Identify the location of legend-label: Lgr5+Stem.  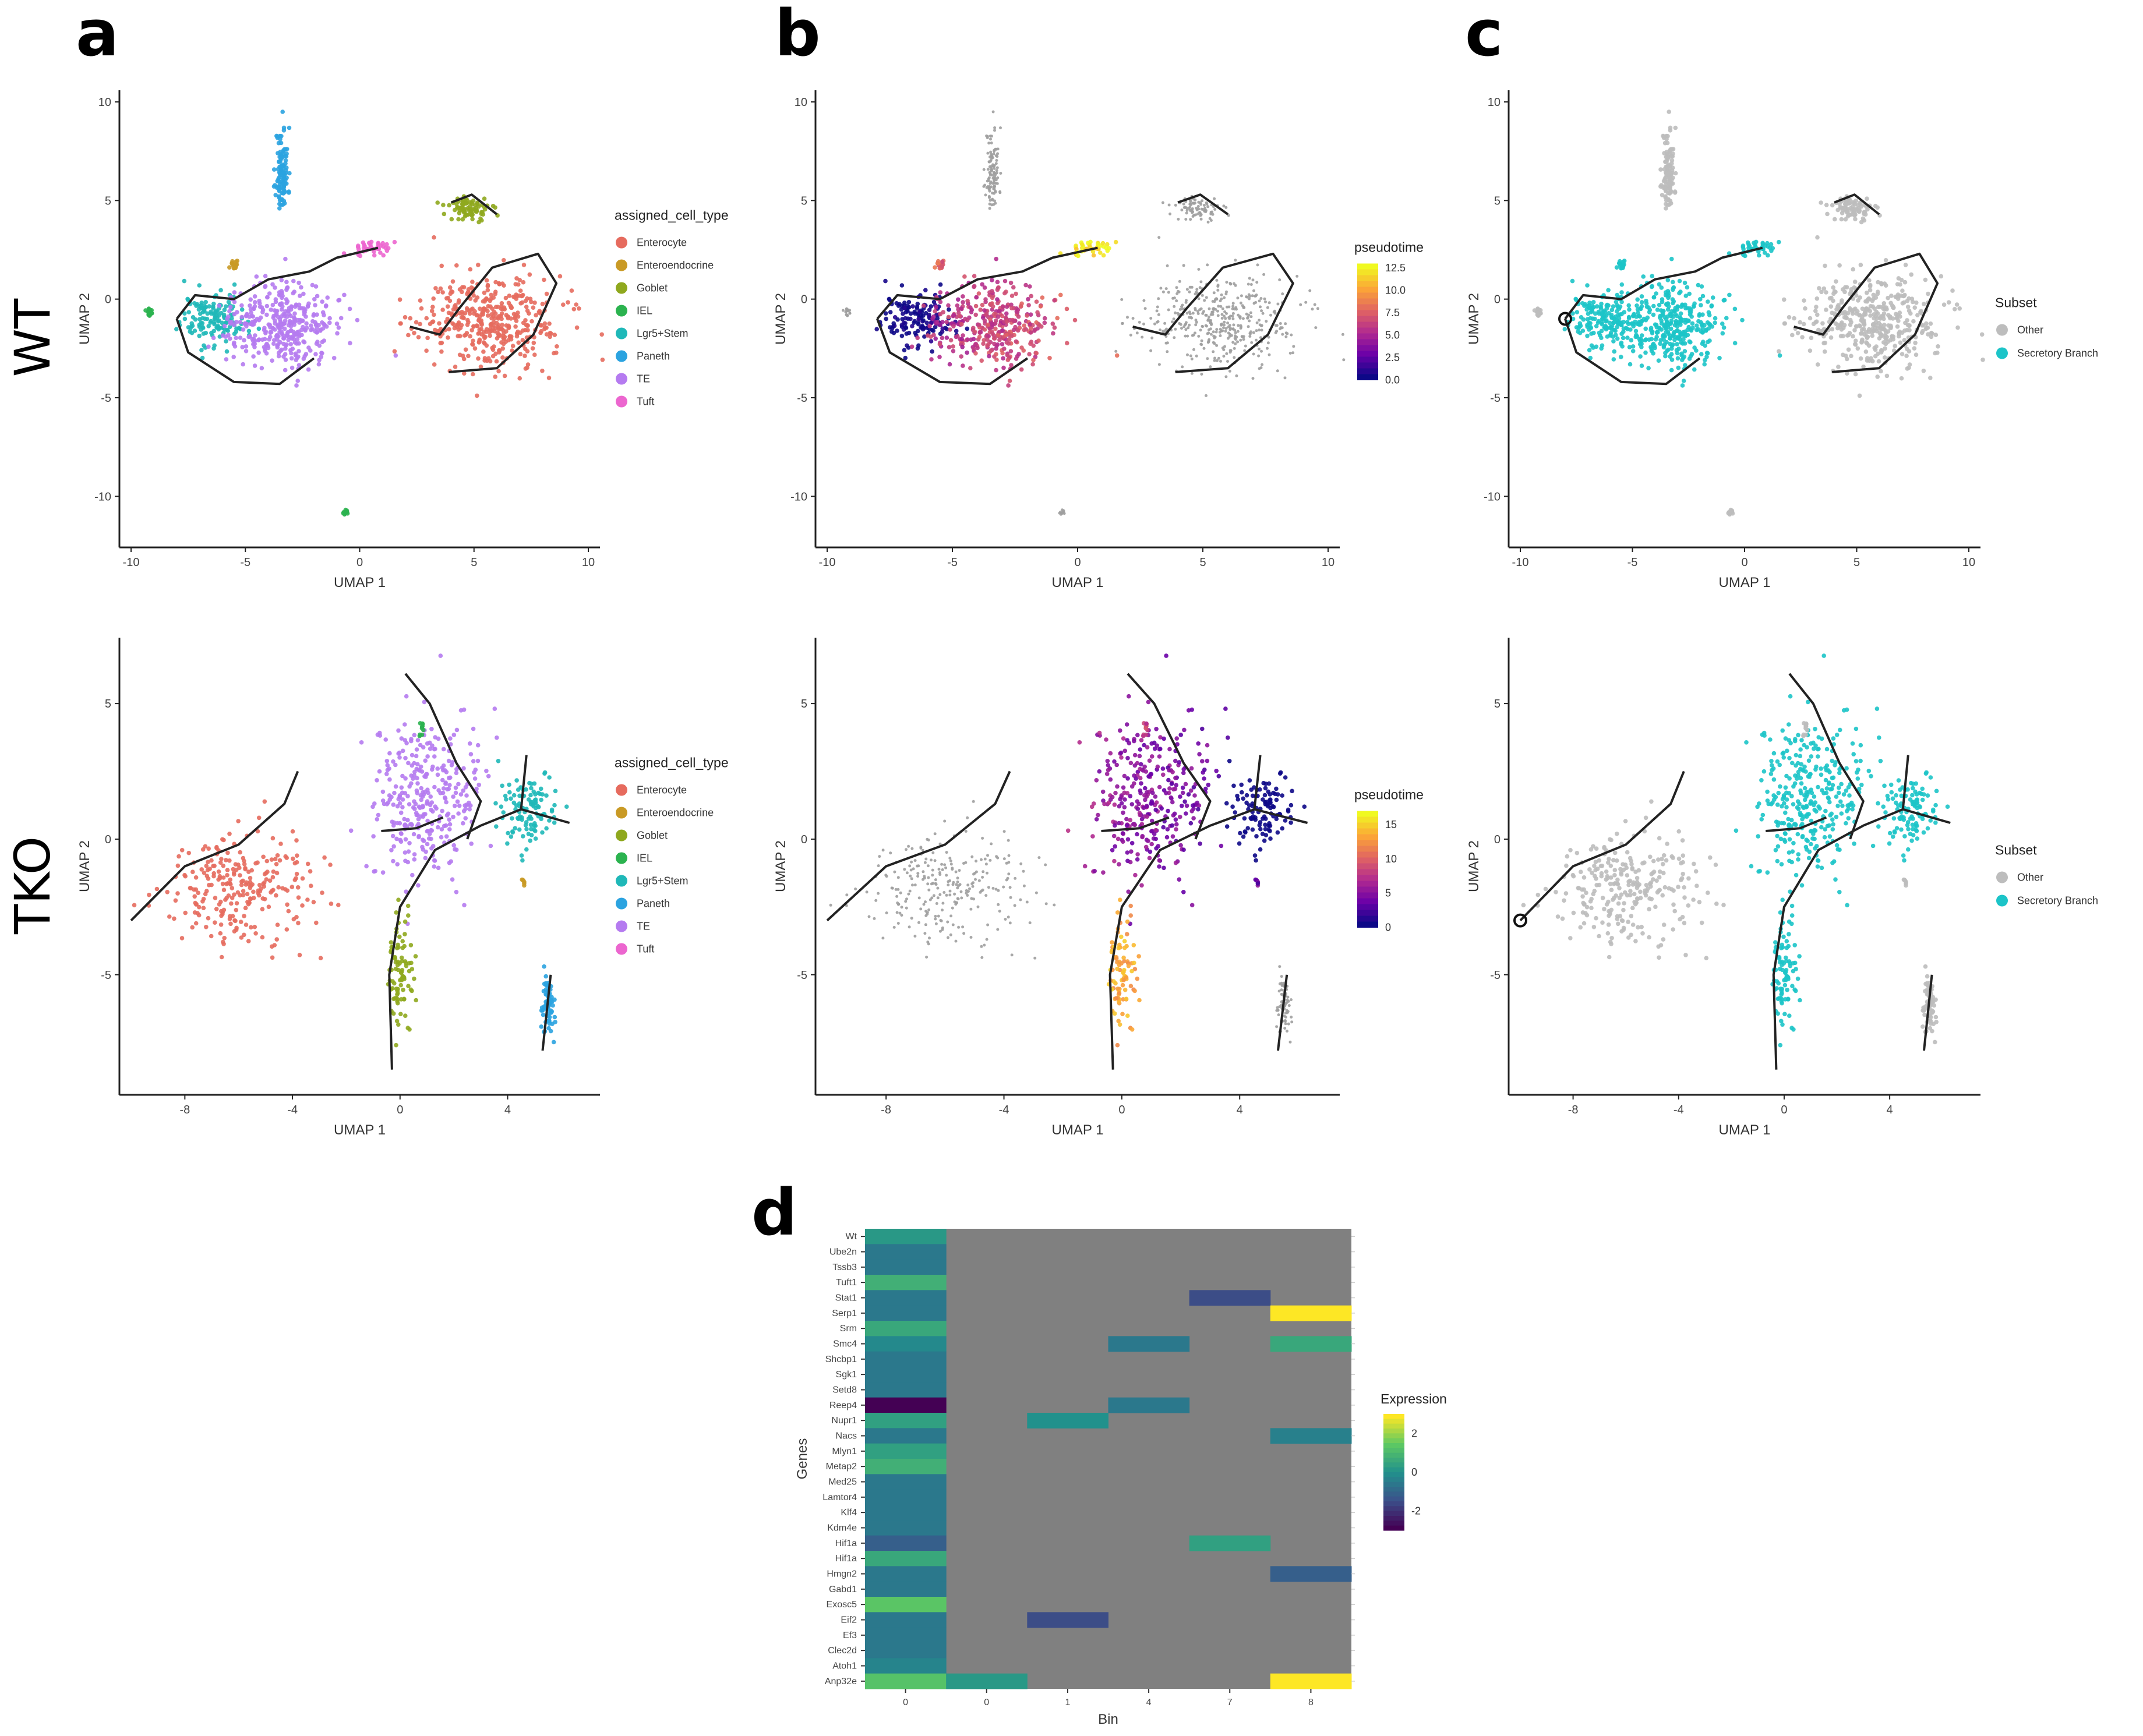
(663, 881).